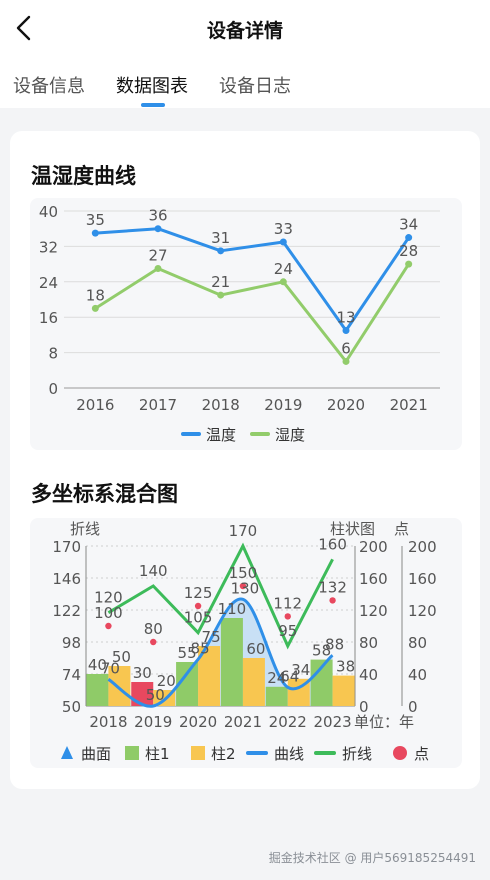  I want to click on data-label: 38, so click(345, 667).